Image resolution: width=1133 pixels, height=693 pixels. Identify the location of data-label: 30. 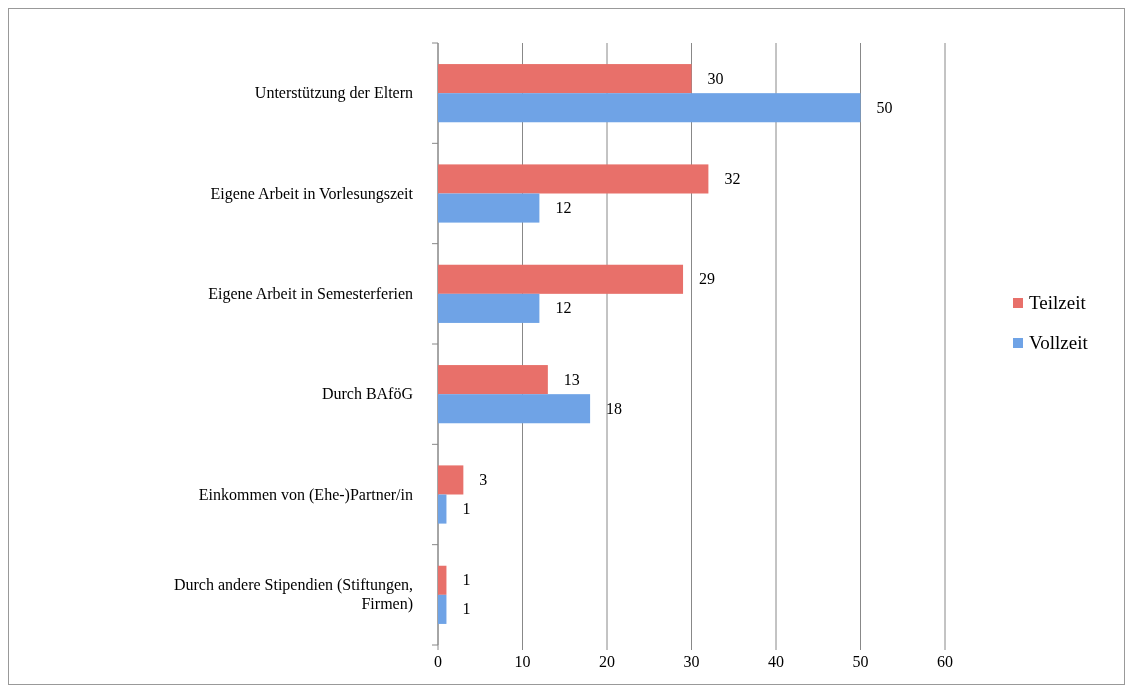
(715, 78).